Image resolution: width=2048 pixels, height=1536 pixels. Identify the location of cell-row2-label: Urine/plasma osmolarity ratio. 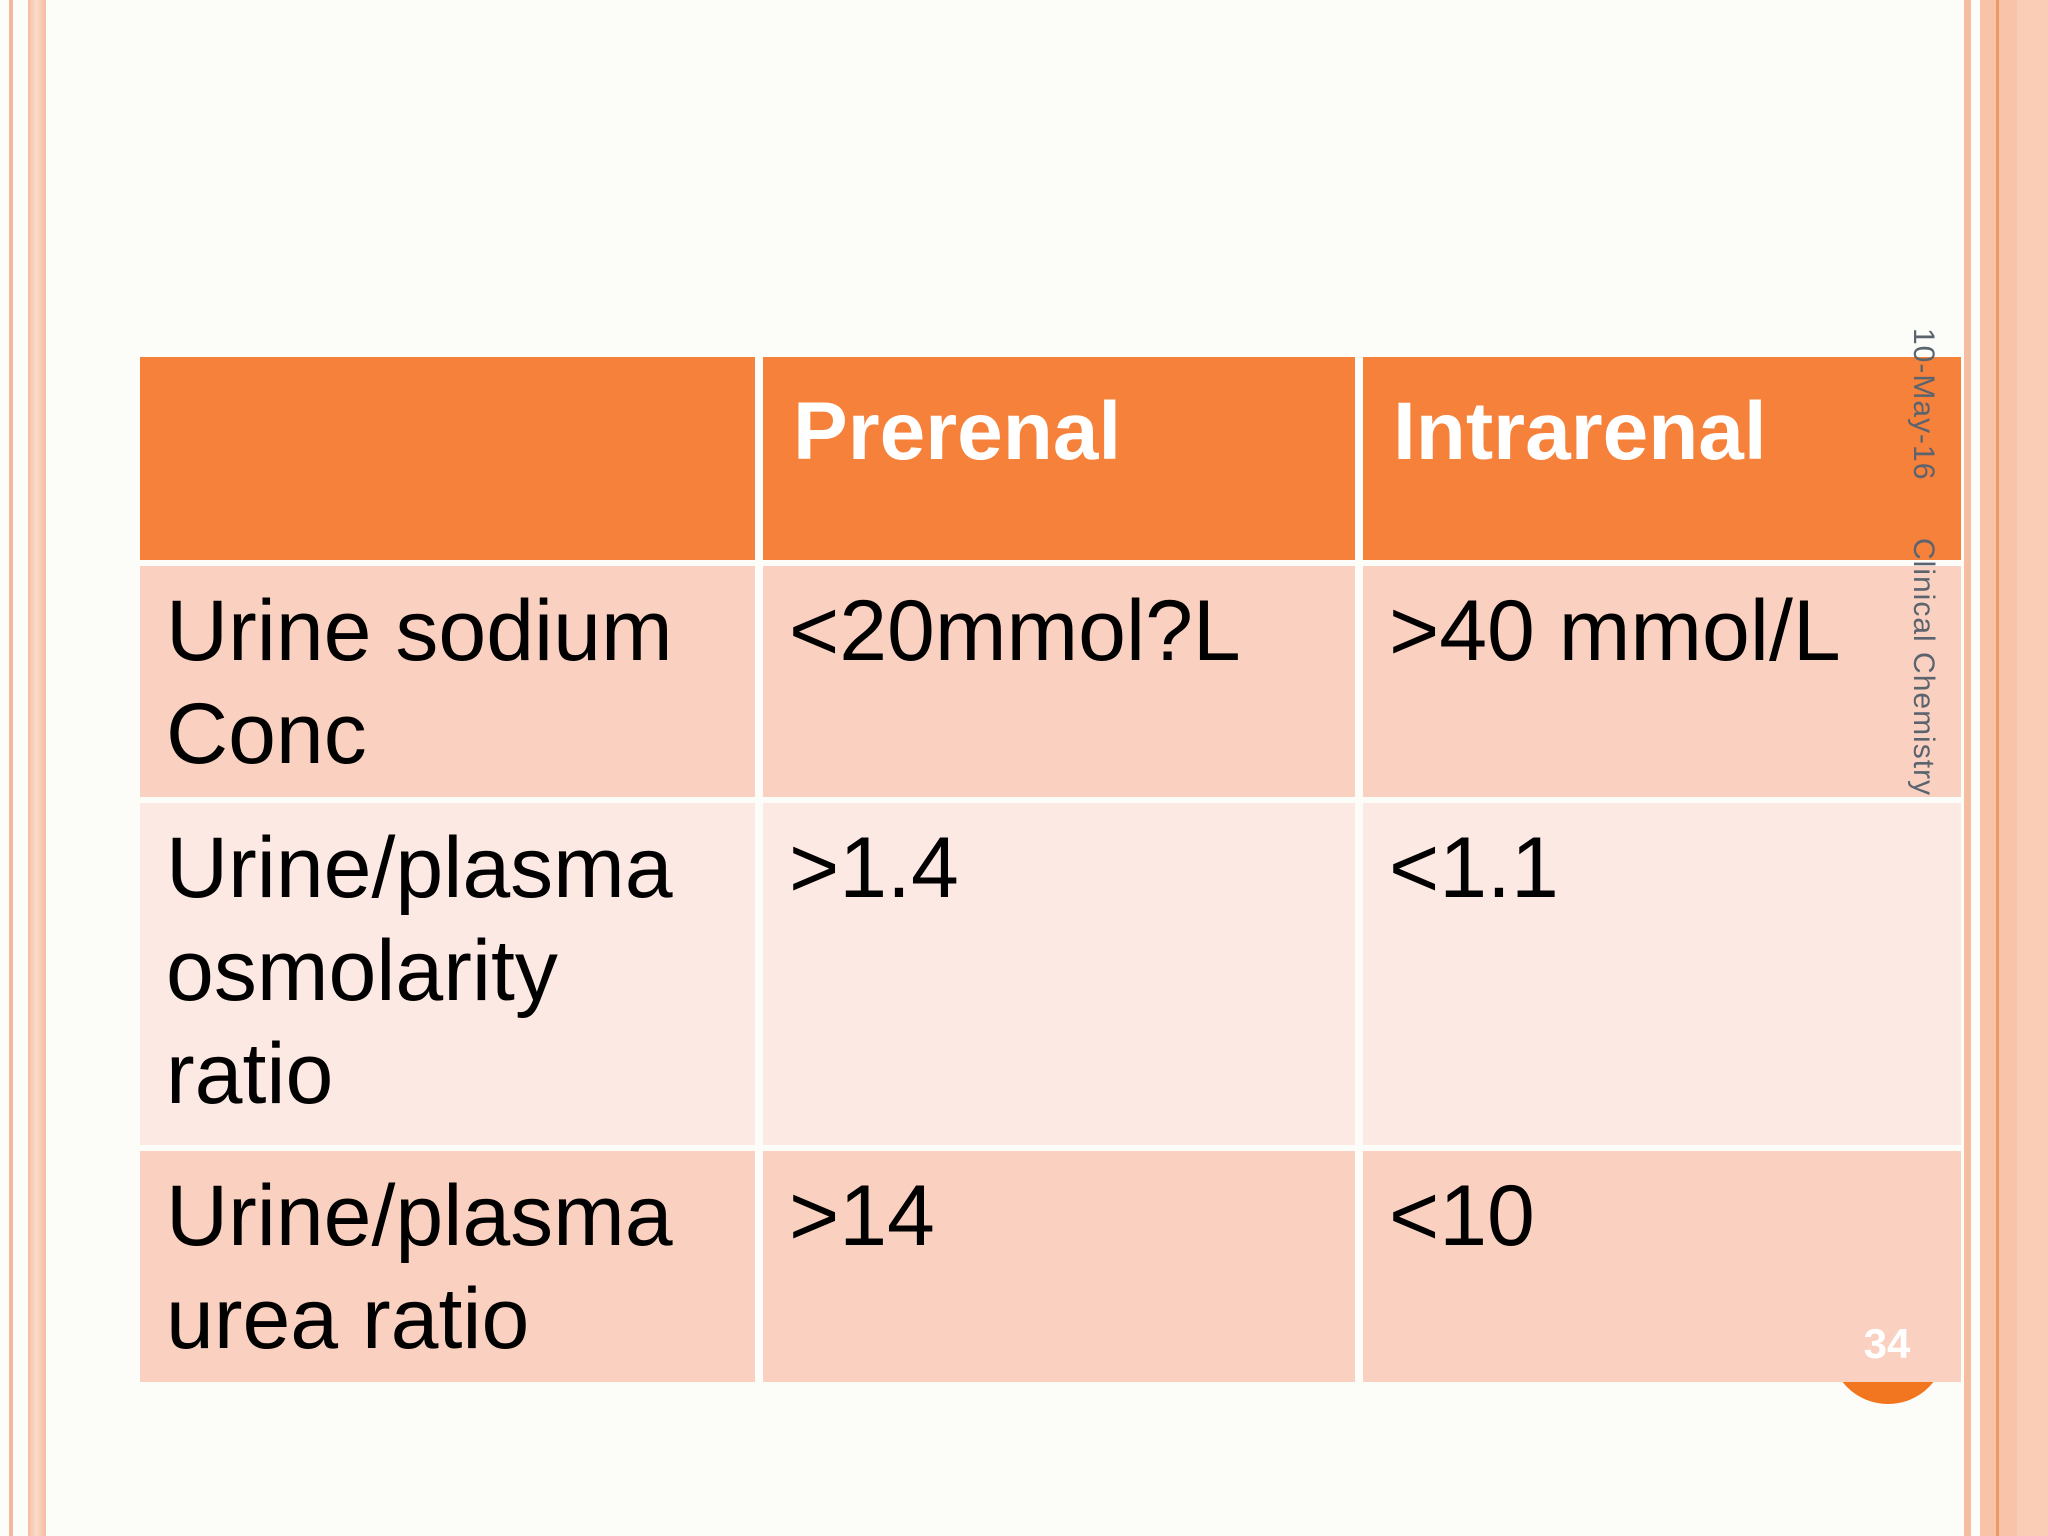
(447, 974).